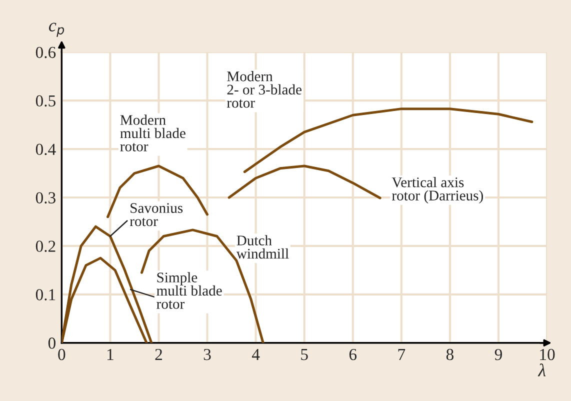  Describe the element at coordinates (189, 290) in the screenshot. I see `series-label: Simple multi blade rotor` at that location.